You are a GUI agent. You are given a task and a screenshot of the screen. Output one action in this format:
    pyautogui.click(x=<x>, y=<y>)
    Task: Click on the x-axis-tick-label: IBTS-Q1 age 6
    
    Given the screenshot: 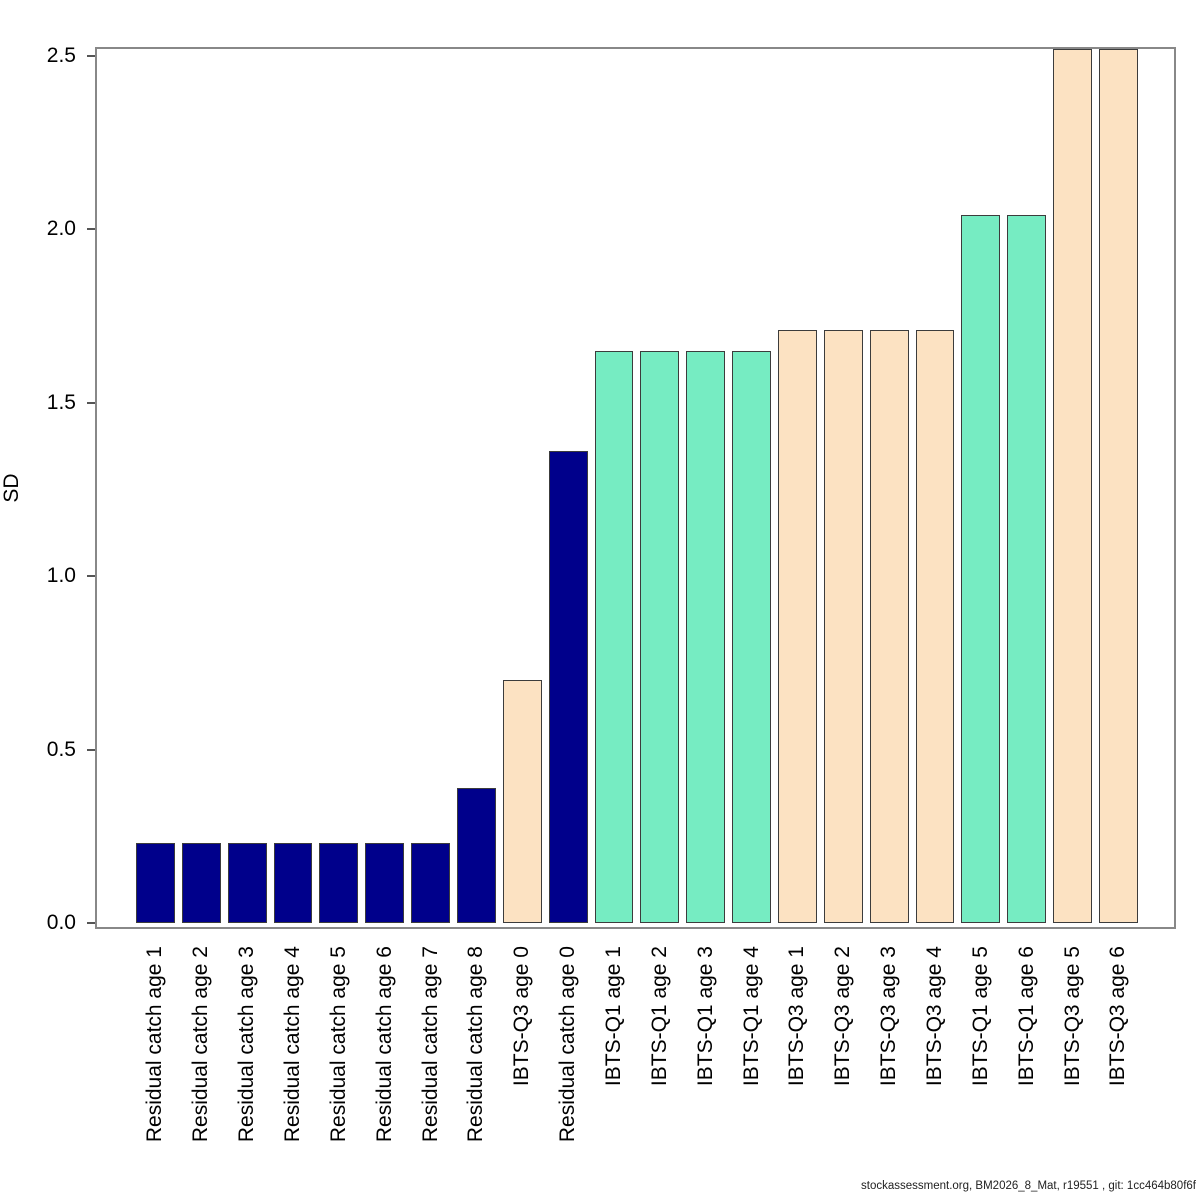 What is the action you would take?
    pyautogui.click(x=1026, y=1016)
    